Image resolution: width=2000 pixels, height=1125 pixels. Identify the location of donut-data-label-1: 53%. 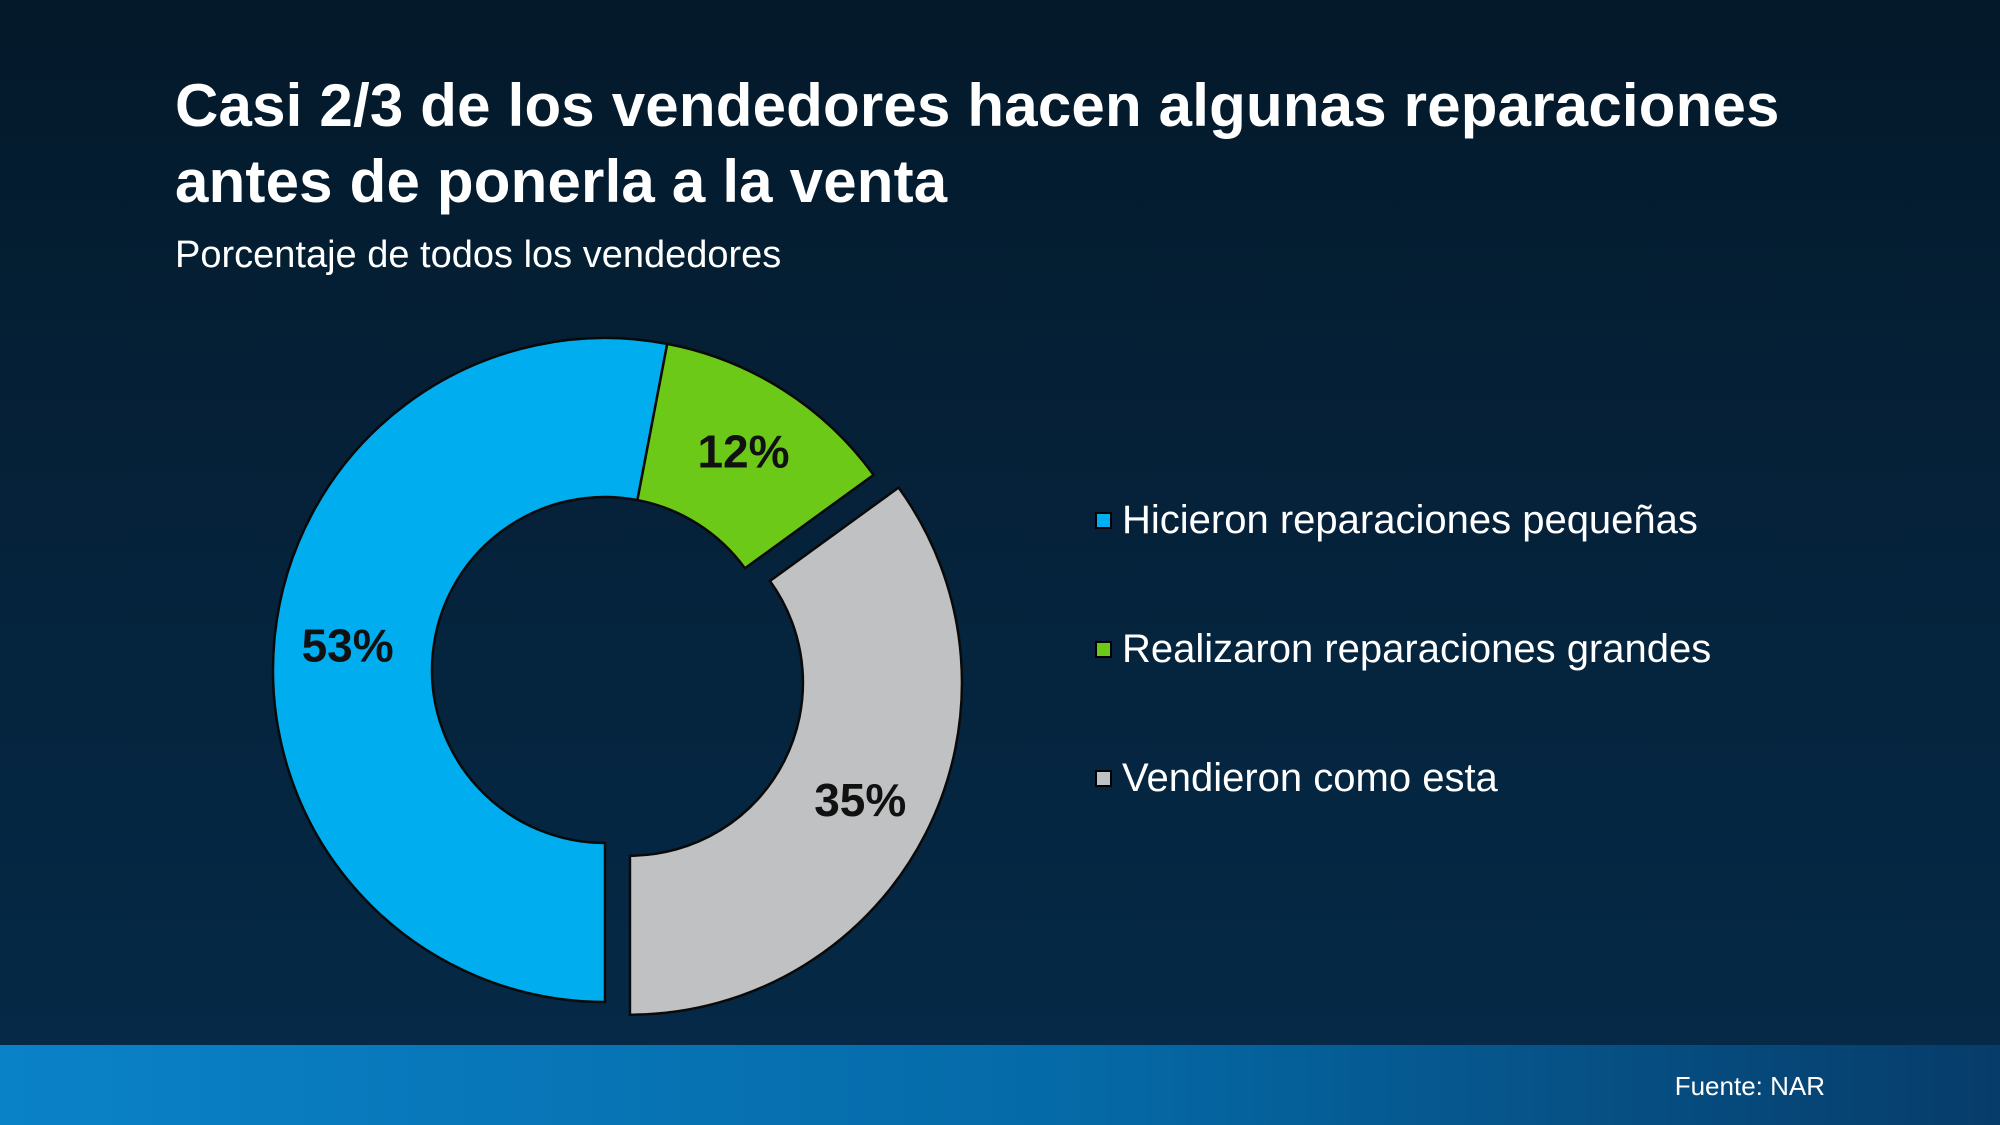
(348, 646).